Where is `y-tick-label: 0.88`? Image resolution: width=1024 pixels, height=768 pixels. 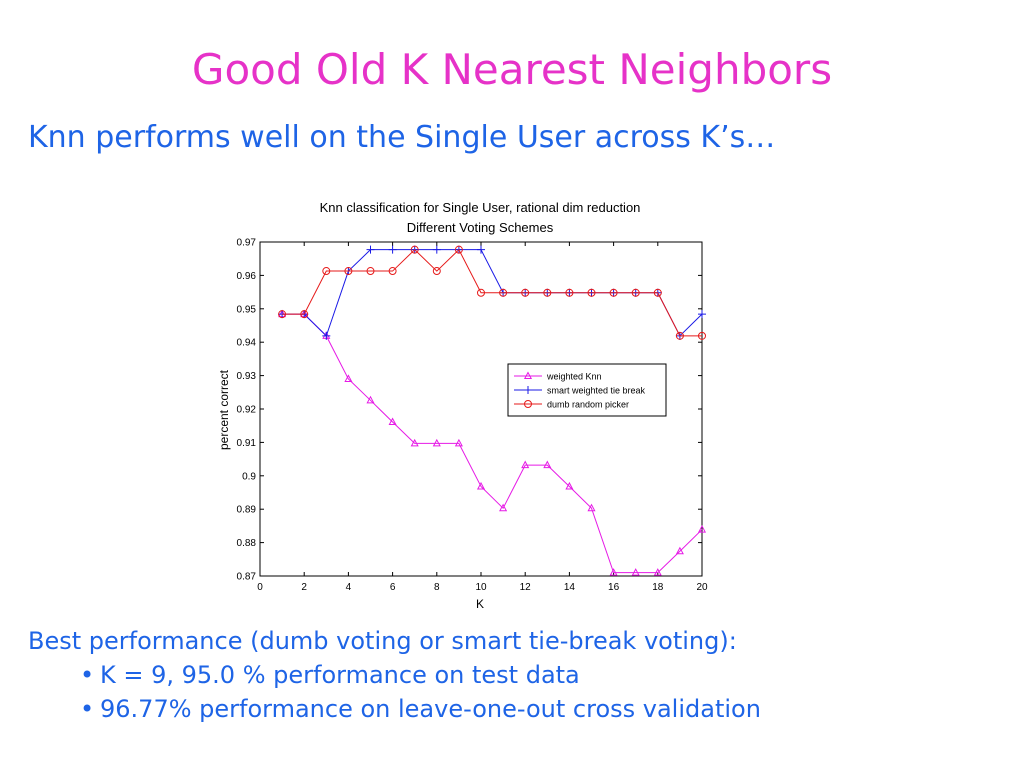 y-tick-label: 0.88 is located at coordinates (247, 543).